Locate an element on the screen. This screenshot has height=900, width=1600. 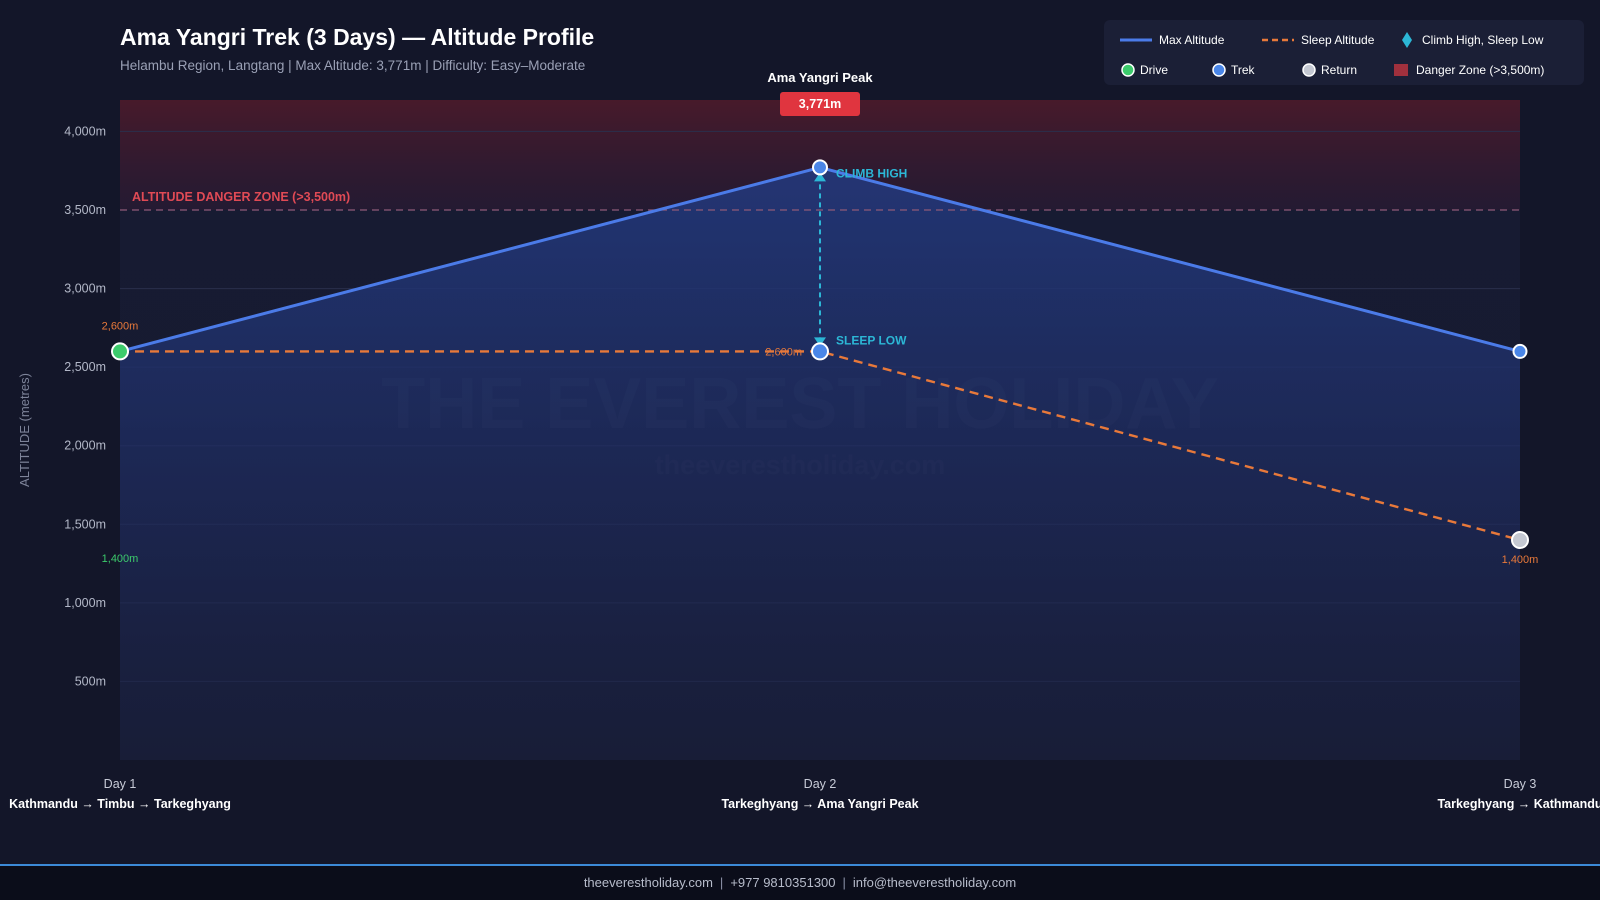
legend-item: Max Altitude is located at coordinates (1172, 40).